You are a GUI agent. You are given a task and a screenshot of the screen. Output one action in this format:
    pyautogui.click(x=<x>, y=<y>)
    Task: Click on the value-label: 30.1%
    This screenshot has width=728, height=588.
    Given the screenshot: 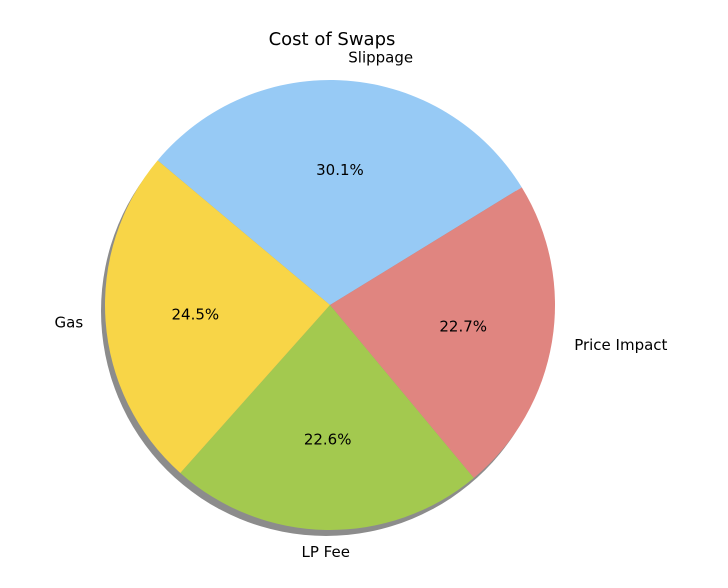 What is the action you would take?
    pyautogui.click(x=340, y=170)
    